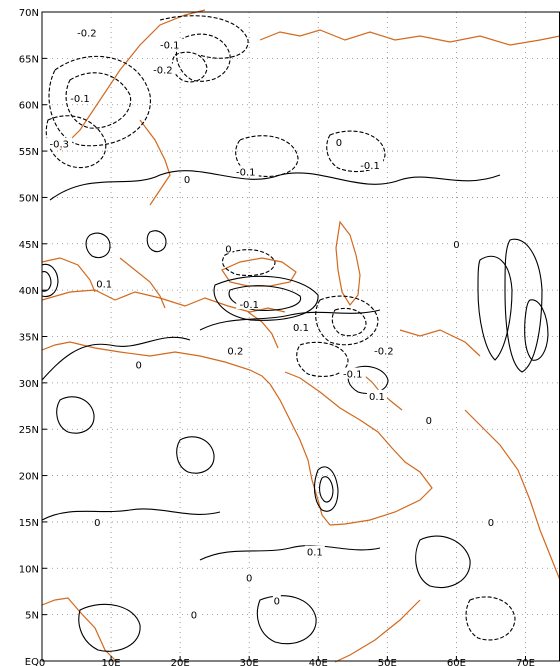  Describe the element at coordinates (29, 338) in the screenshot. I see `y-tick-label: 35N` at that location.